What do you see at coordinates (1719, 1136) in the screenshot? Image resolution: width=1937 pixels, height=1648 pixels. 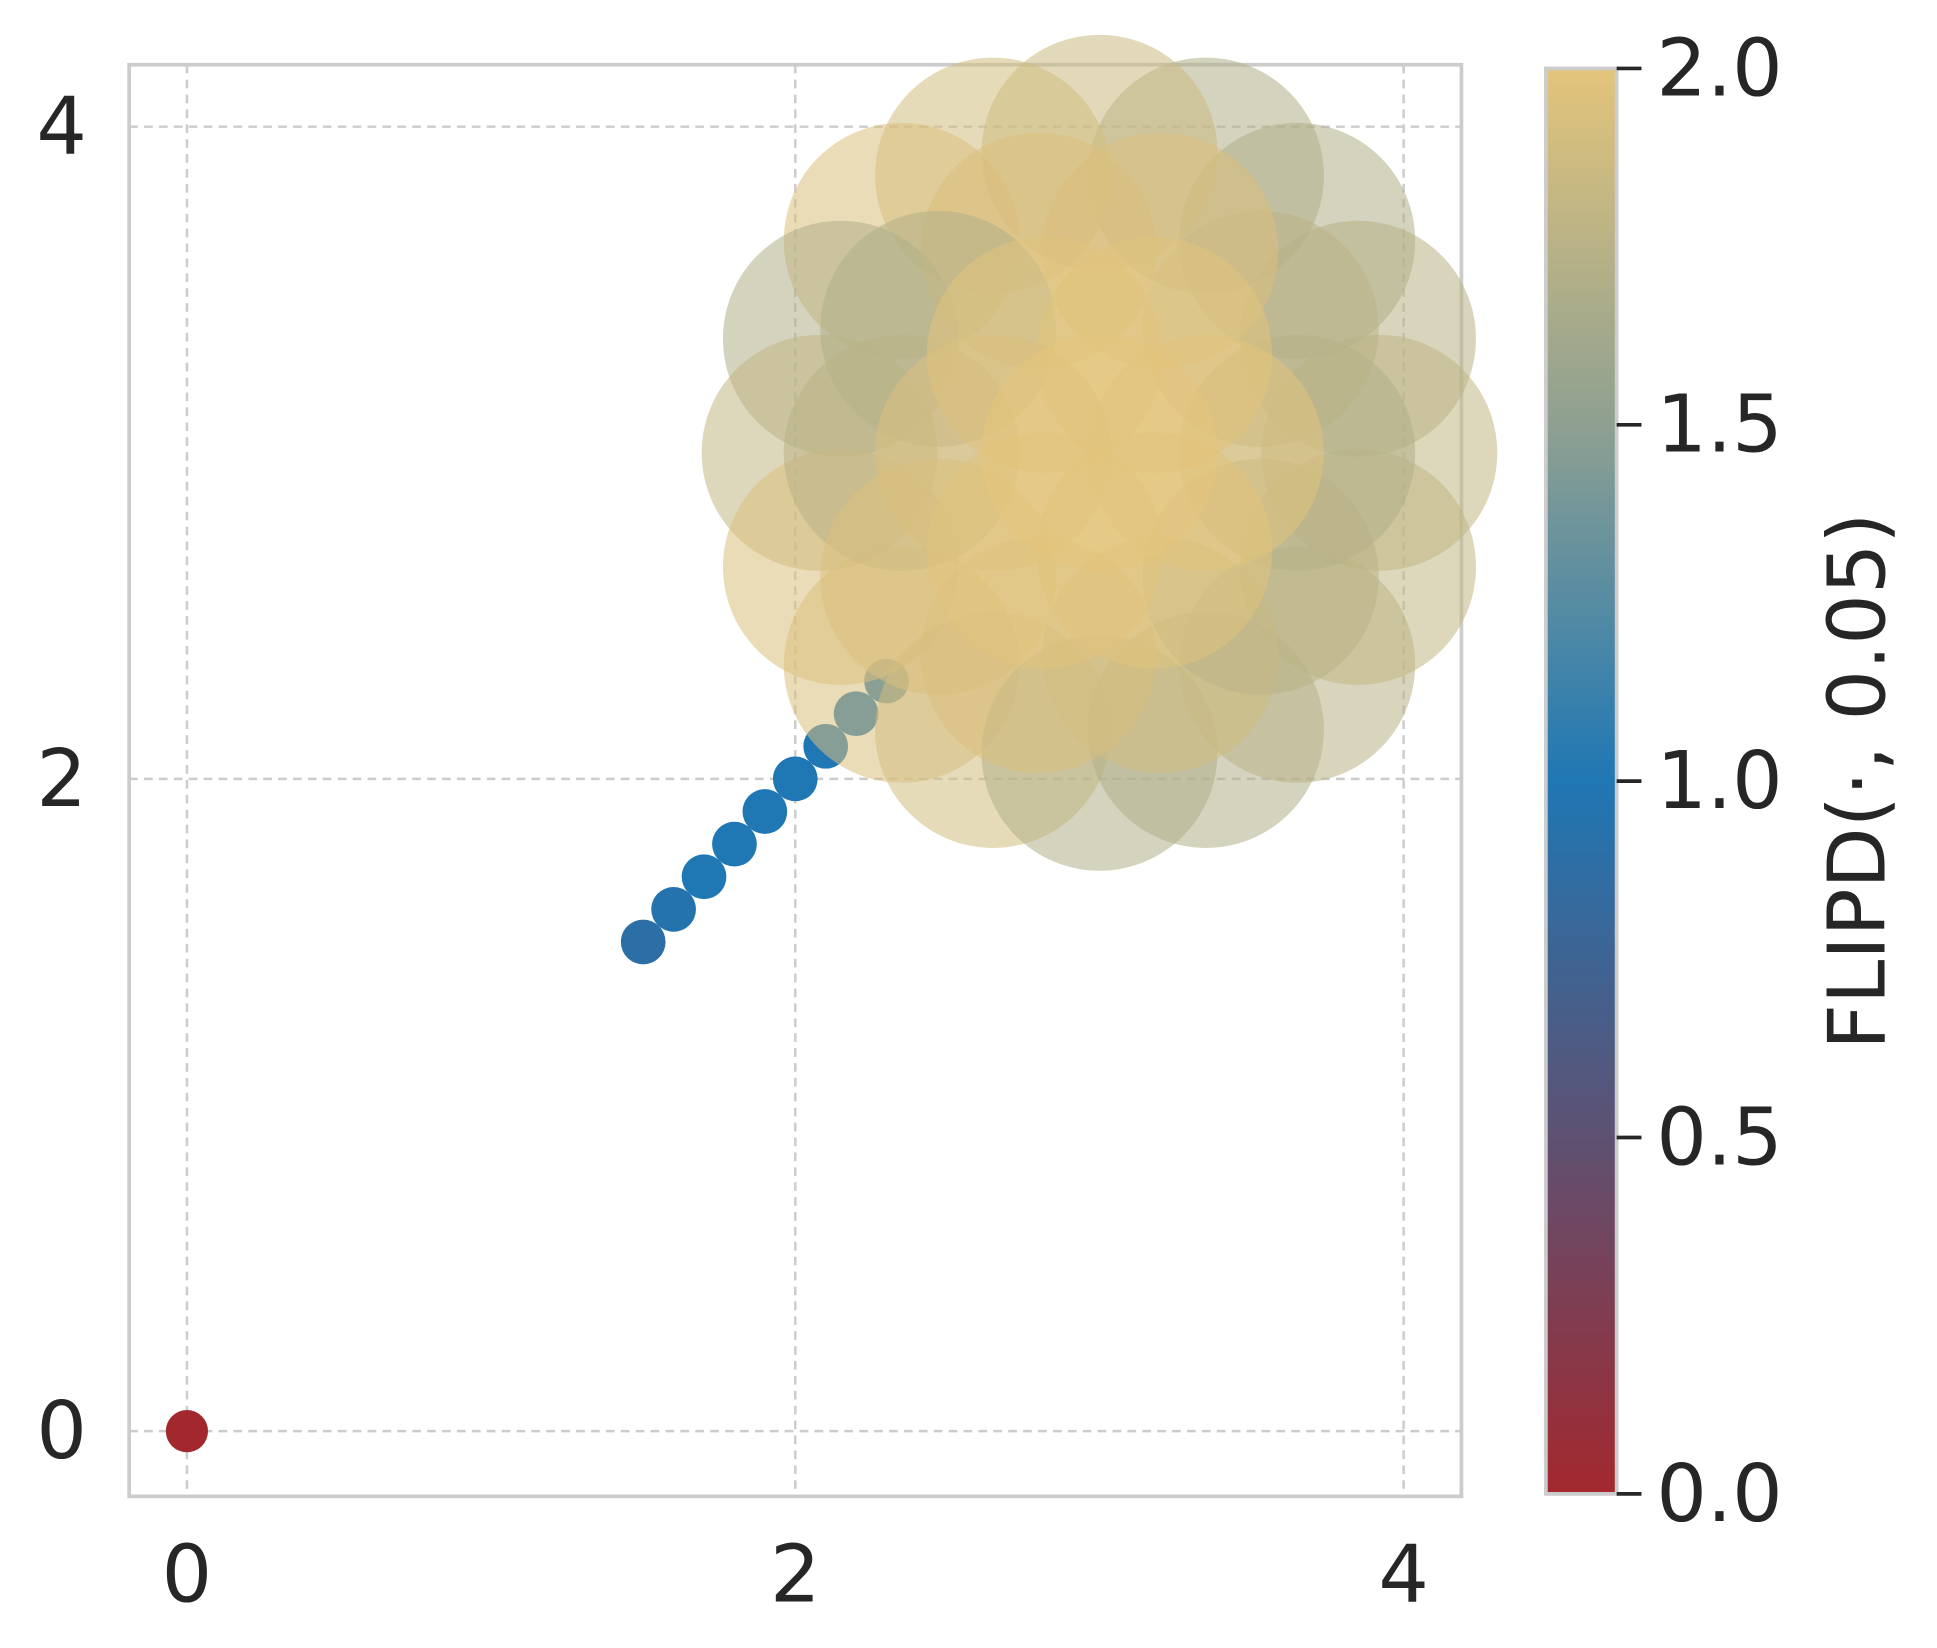 I see `colorbar-tick-label: 0.5` at bounding box center [1719, 1136].